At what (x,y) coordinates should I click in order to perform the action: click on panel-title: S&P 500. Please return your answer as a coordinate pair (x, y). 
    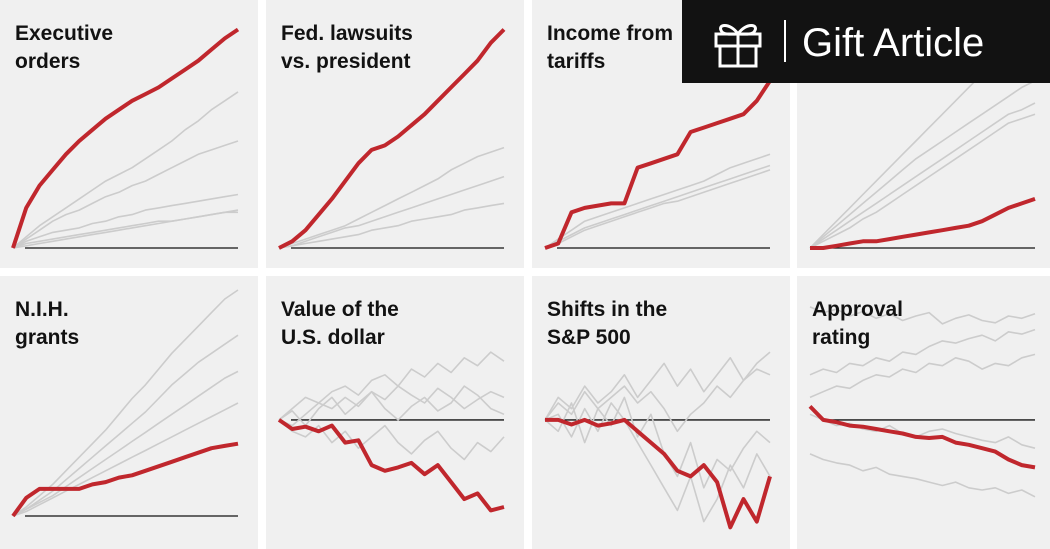
    Looking at the image, I should click on (589, 337).